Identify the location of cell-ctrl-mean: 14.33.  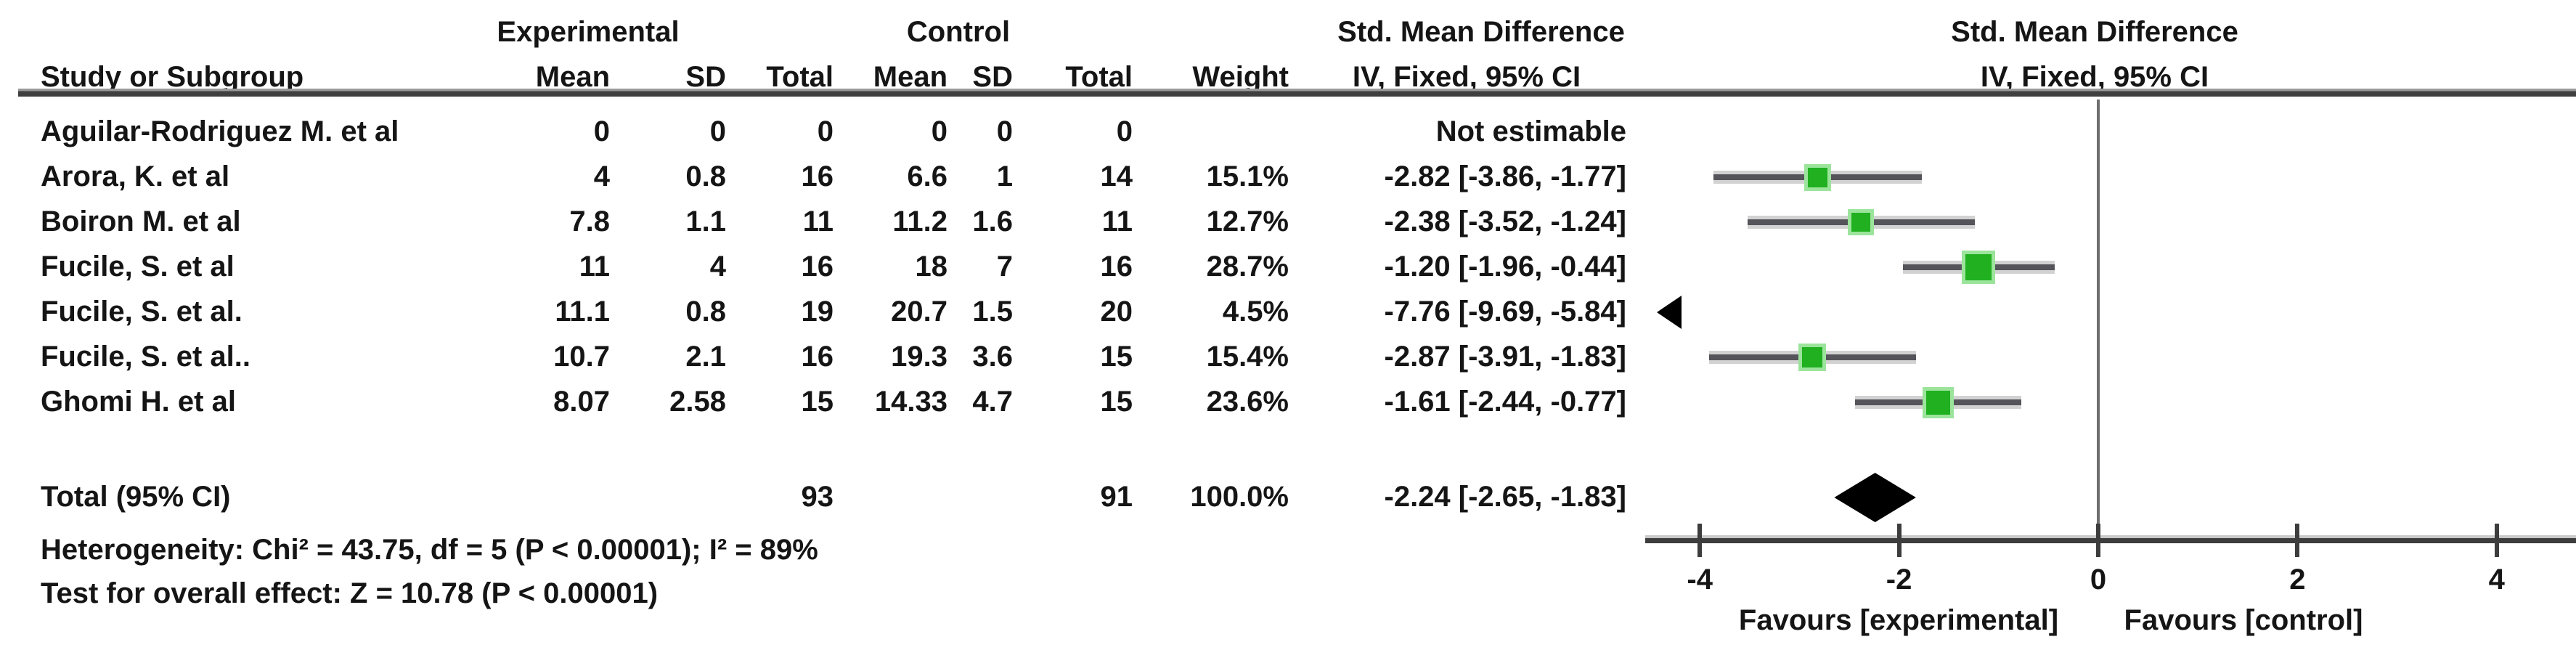
(910, 402).